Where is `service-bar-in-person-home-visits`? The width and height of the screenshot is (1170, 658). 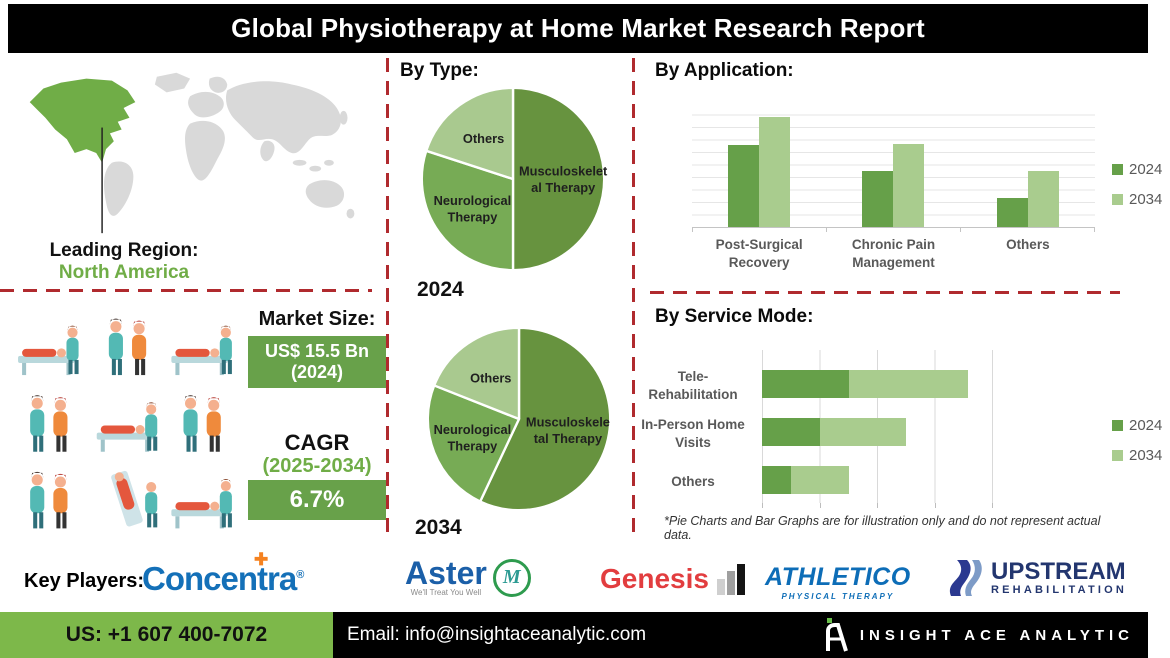
service-bar-in-person-home-visits is located at coordinates (834, 432).